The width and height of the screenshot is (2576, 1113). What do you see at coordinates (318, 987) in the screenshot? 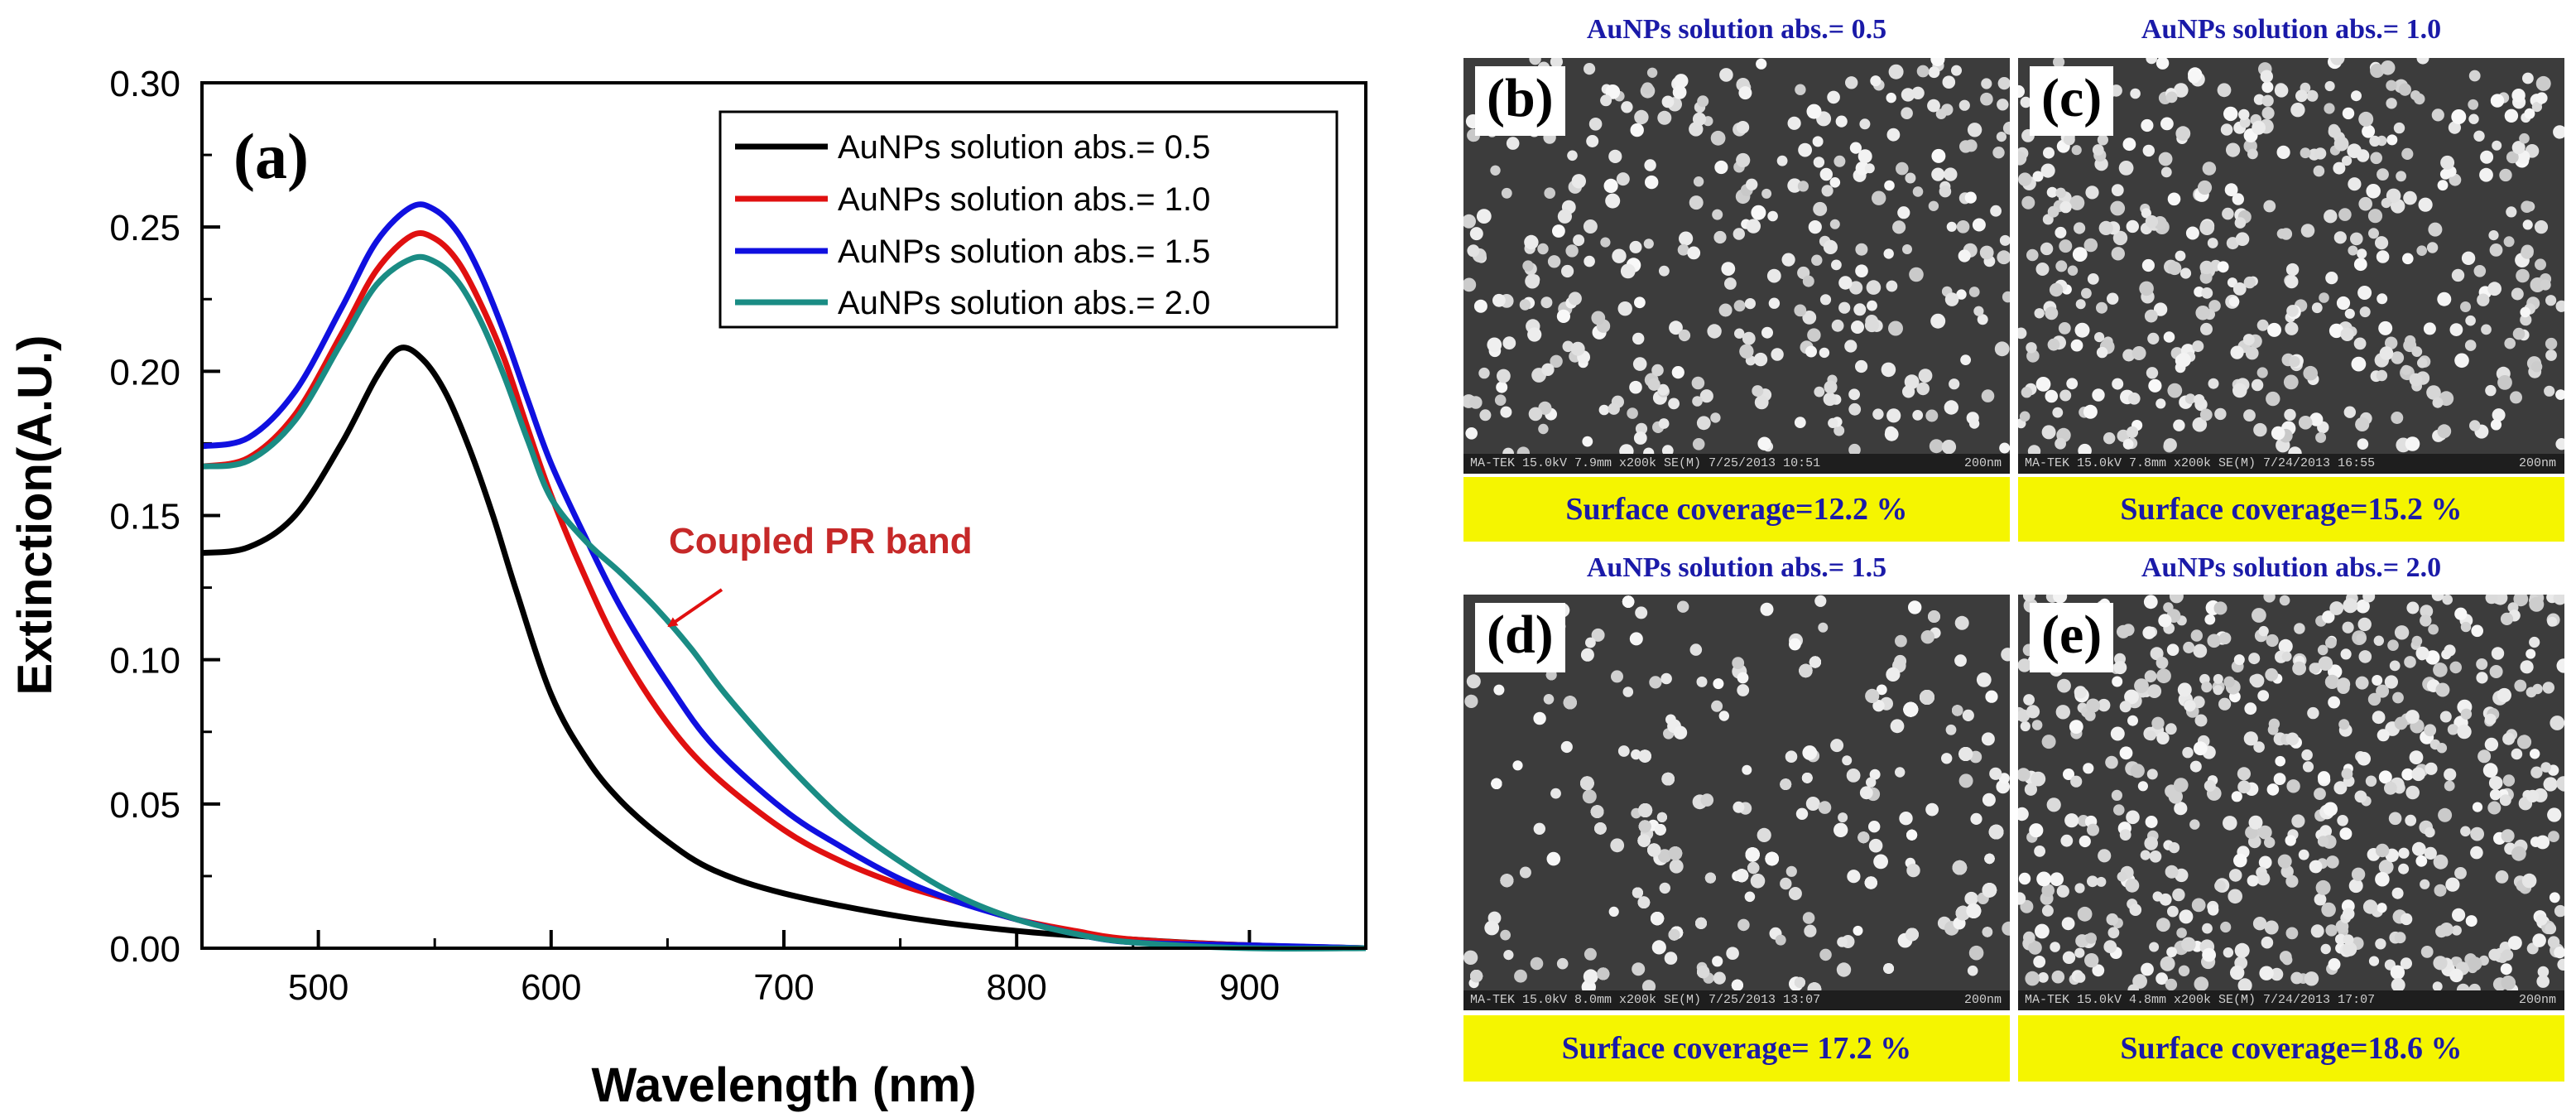
I see `x-tick-label-500: 500` at bounding box center [318, 987].